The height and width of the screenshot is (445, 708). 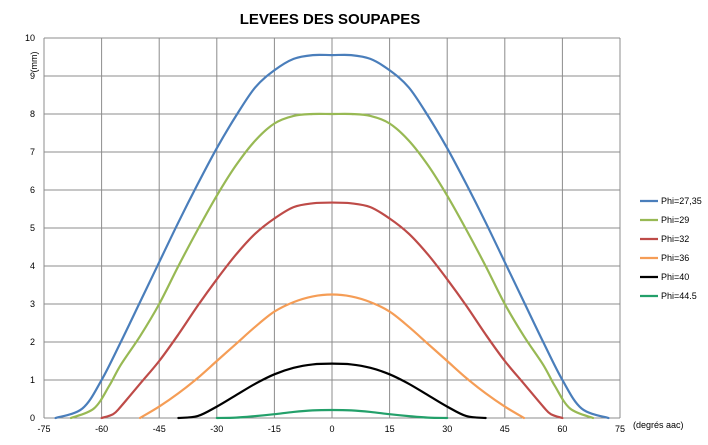 I want to click on y-tick-label: 1, so click(x=32, y=380).